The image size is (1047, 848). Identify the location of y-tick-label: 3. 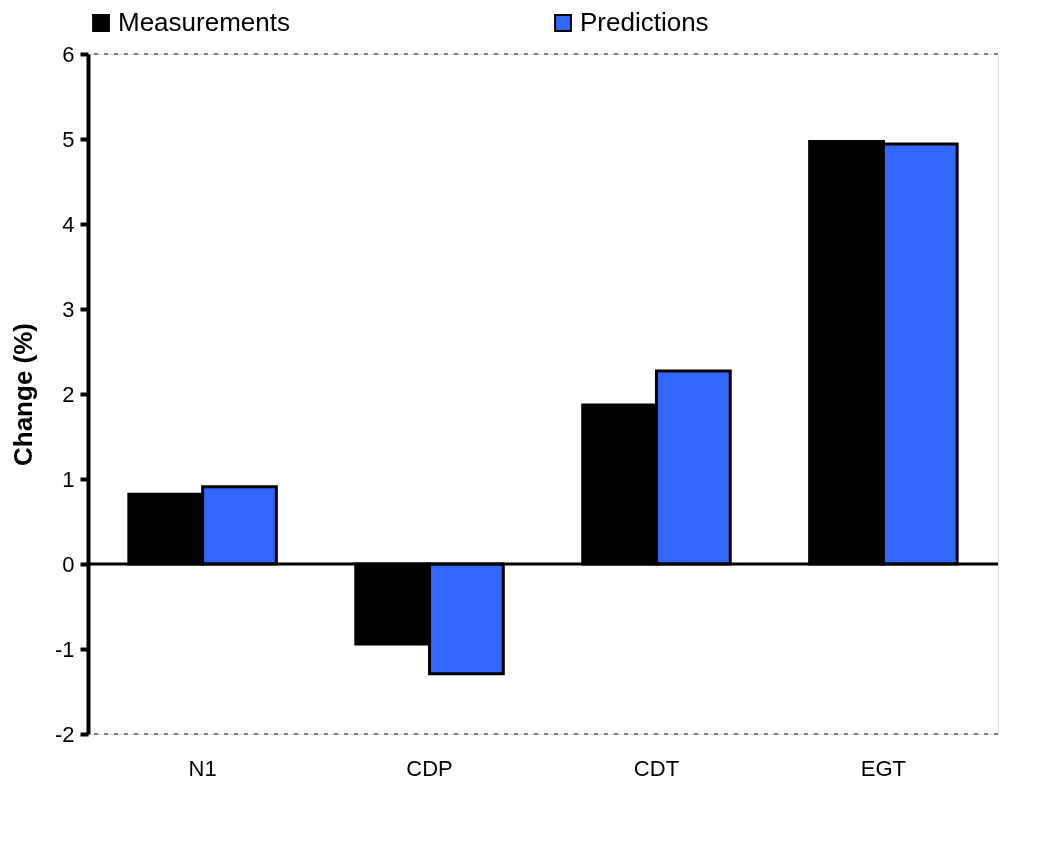
(68, 309).